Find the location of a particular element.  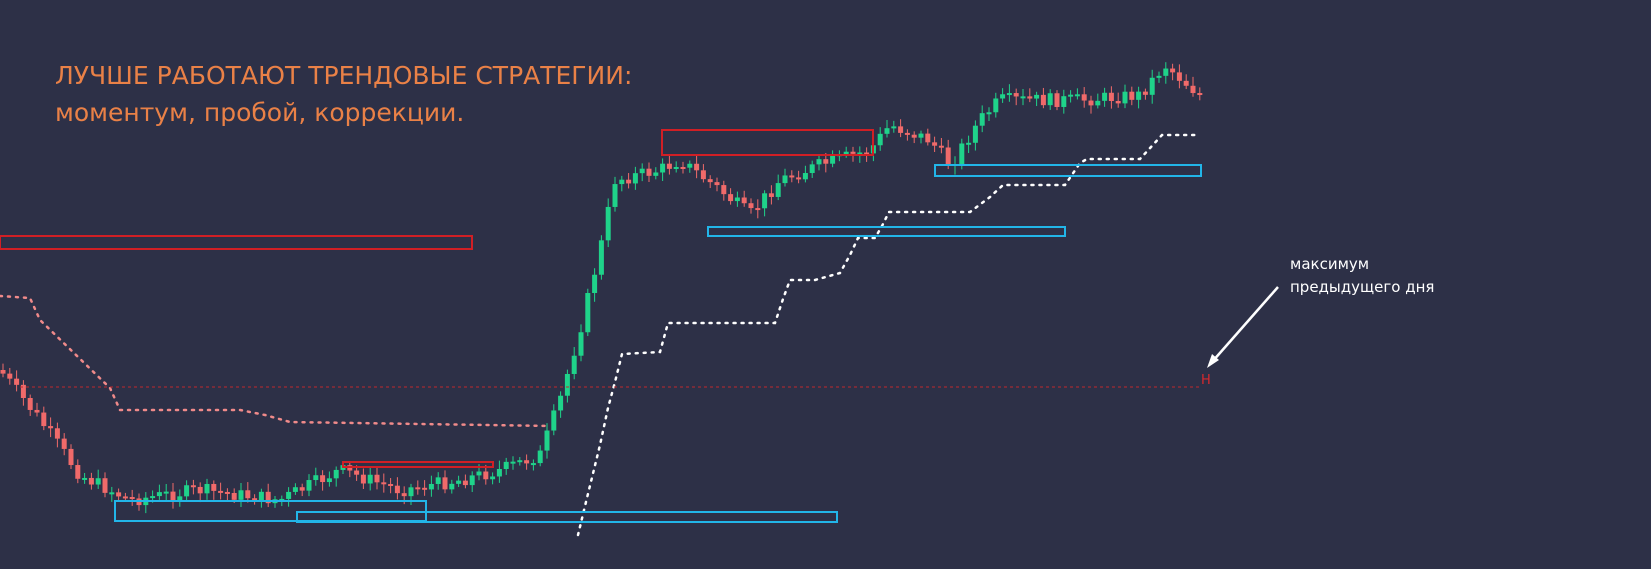

arrow is located at coordinates (1245, 324).